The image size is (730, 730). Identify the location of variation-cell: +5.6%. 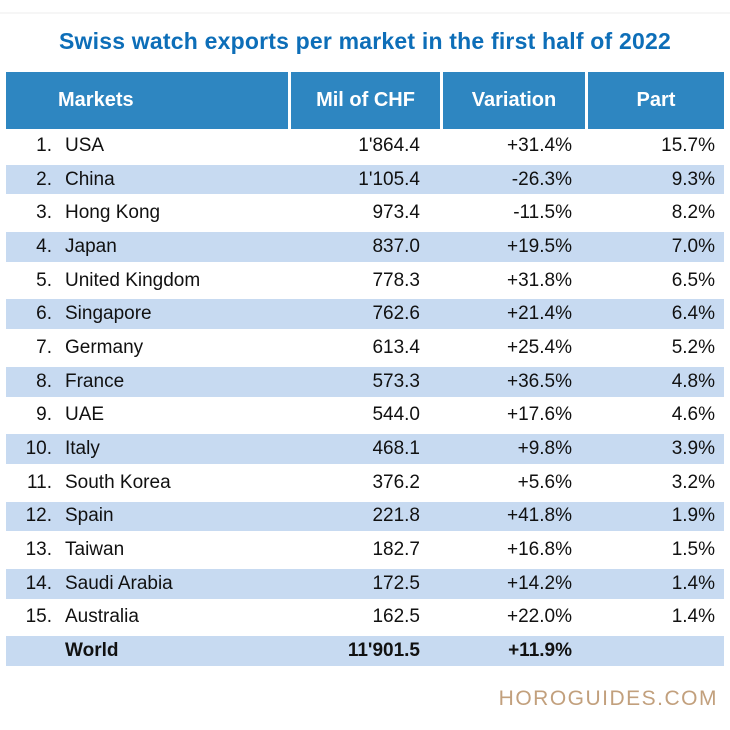
(544, 482).